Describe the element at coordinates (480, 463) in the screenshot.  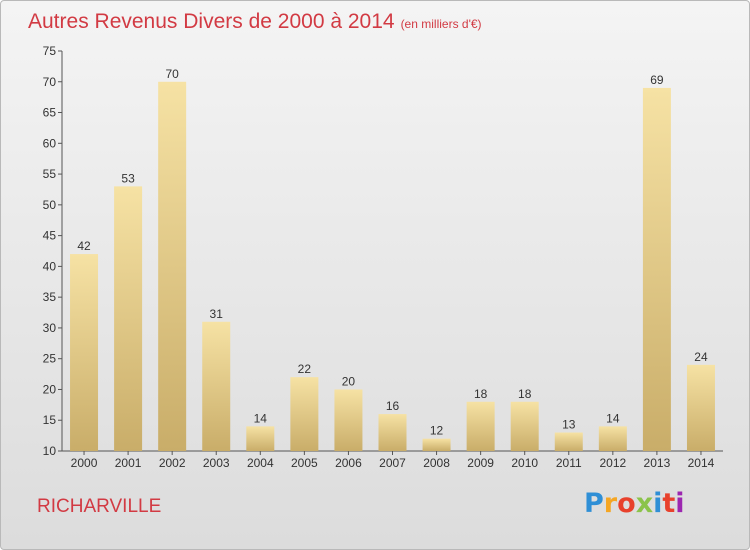
I see `x-tick-label: 2009` at that location.